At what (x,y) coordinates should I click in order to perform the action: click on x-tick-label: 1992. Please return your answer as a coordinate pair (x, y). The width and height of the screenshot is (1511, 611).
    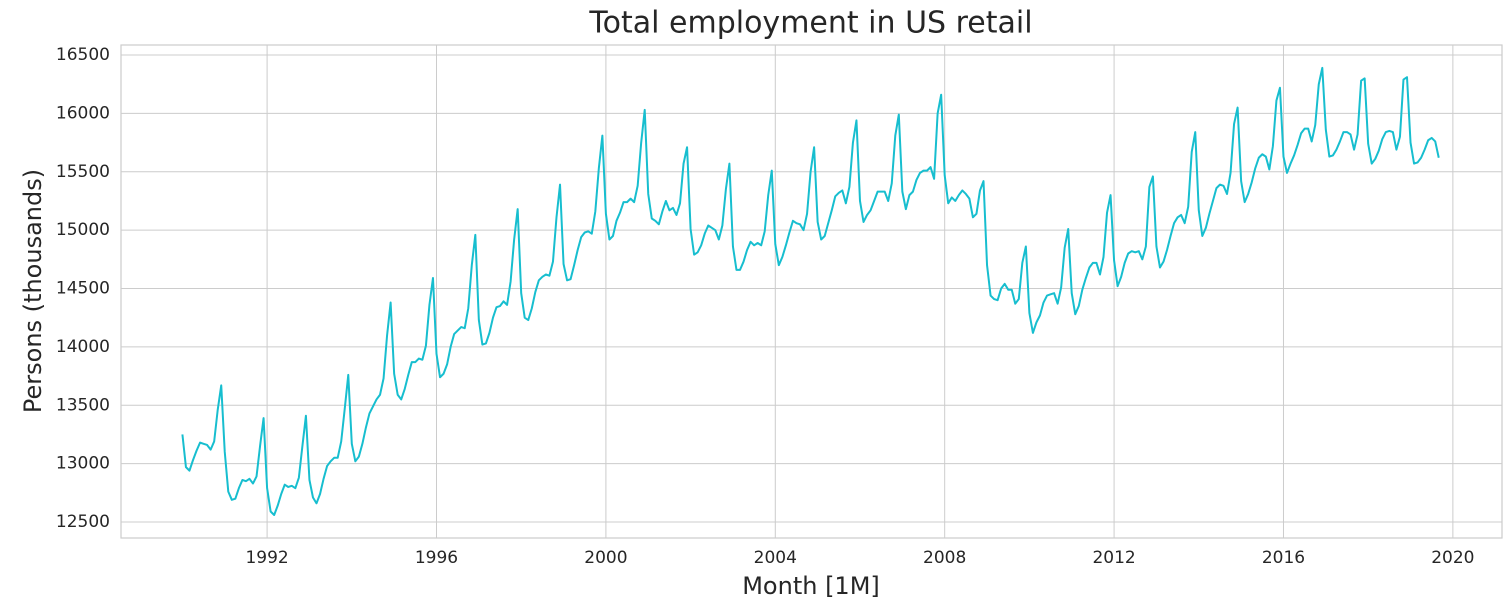
    Looking at the image, I should click on (266, 558).